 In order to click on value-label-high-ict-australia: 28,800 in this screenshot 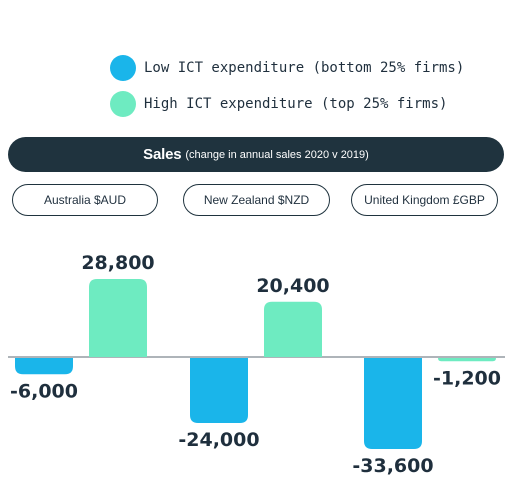, I will do `click(117, 263)`.